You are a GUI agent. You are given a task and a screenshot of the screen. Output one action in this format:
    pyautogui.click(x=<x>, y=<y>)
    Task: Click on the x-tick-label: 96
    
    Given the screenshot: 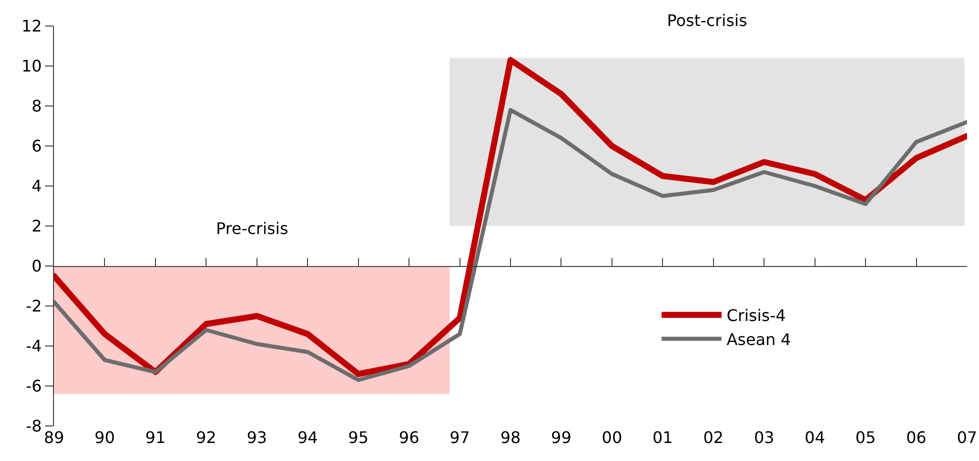 What is the action you would take?
    pyautogui.click(x=409, y=437)
    